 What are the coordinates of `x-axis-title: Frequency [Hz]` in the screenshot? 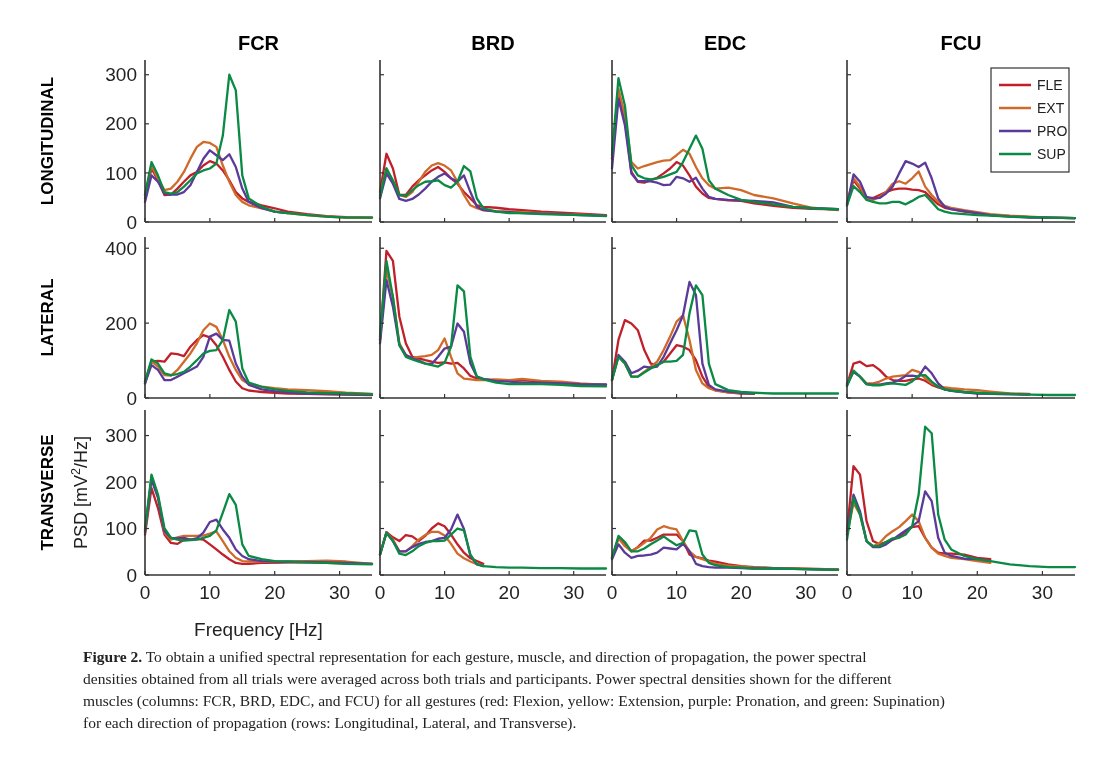 It's located at (258, 629).